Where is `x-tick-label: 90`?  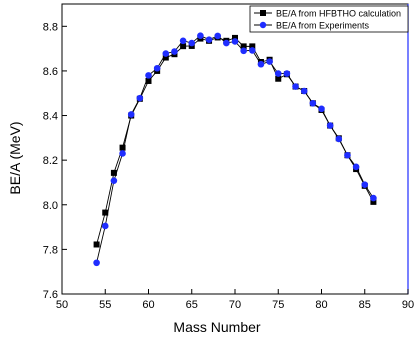 x-tick-label: 90 is located at coordinates (408, 305).